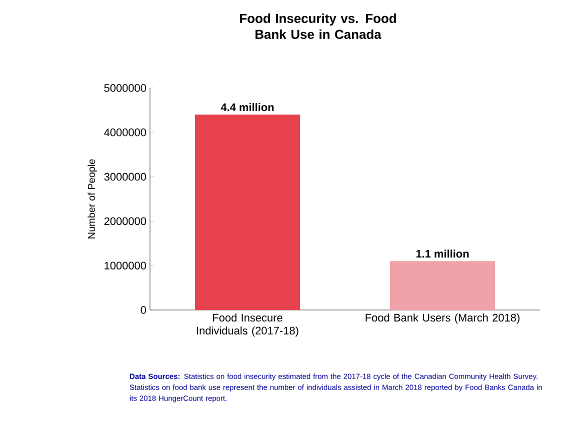 The width and height of the screenshot is (566, 438). I want to click on y-tick-label: 0, so click(143, 310).